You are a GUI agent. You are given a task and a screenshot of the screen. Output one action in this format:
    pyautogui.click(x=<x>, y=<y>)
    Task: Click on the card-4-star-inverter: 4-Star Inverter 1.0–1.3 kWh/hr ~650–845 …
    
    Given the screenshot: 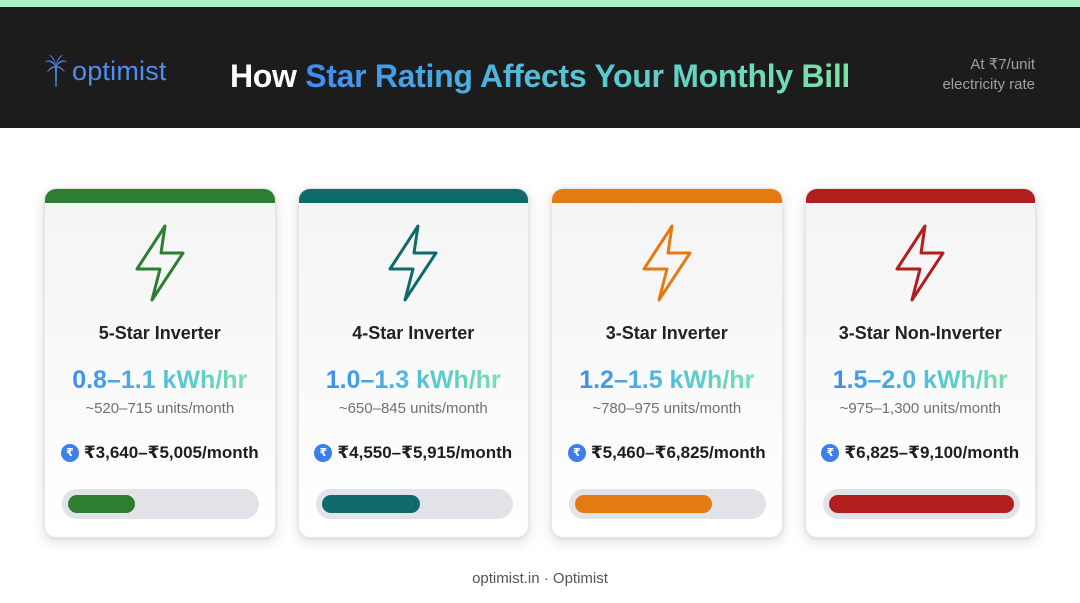 What is the action you would take?
    pyautogui.click(x=413, y=363)
    